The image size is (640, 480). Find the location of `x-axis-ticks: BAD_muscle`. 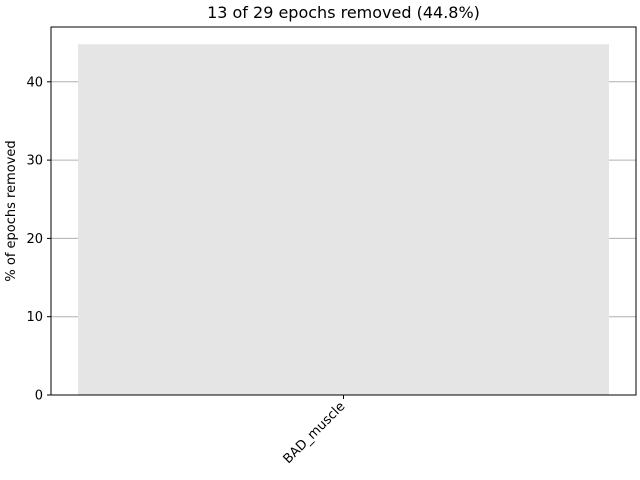

x-axis-ticks: BAD_muscle is located at coordinates (315, 431).